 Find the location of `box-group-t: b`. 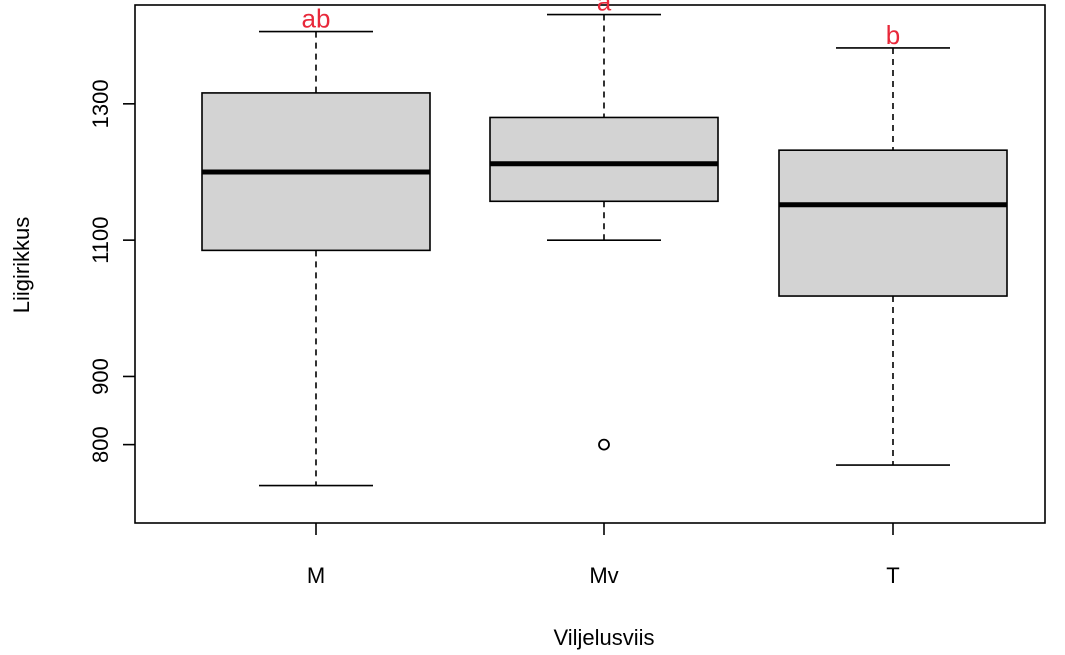

box-group-t: b is located at coordinates (893, 243).